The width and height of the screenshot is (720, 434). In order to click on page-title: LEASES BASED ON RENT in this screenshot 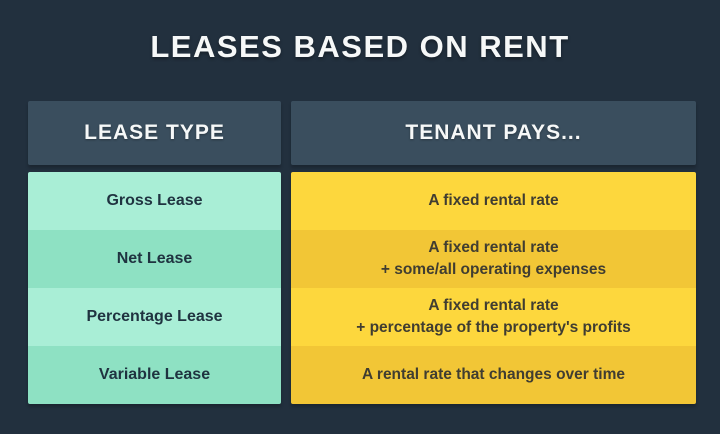, I will do `click(360, 46)`.